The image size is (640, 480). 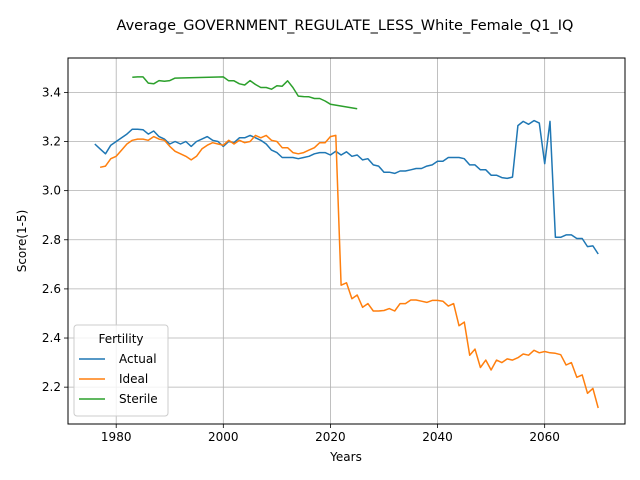 What do you see at coordinates (116, 437) in the screenshot?
I see `x-tick-label: 1980` at bounding box center [116, 437].